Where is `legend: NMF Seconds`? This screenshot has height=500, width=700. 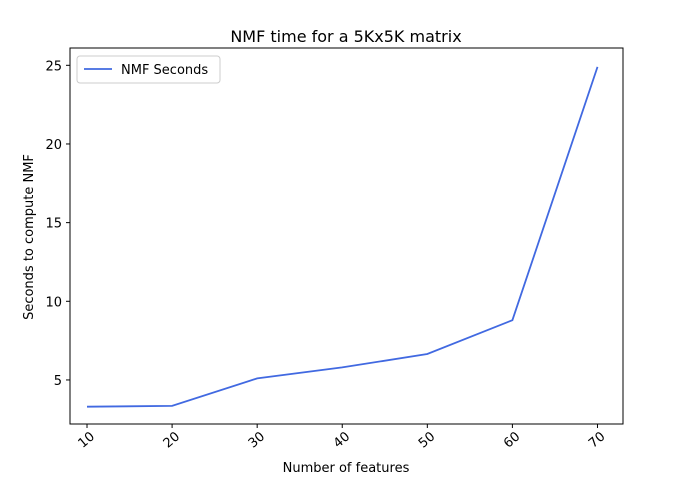
legend: NMF Seconds is located at coordinates (148, 69).